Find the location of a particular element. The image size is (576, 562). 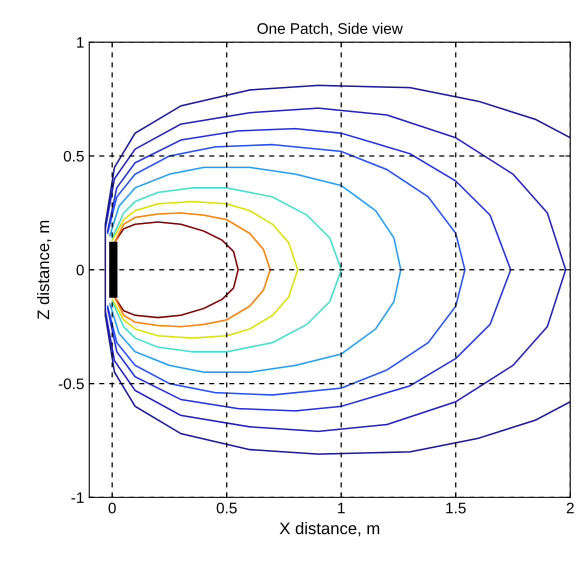

x-tick-label: 0 is located at coordinates (112, 508).